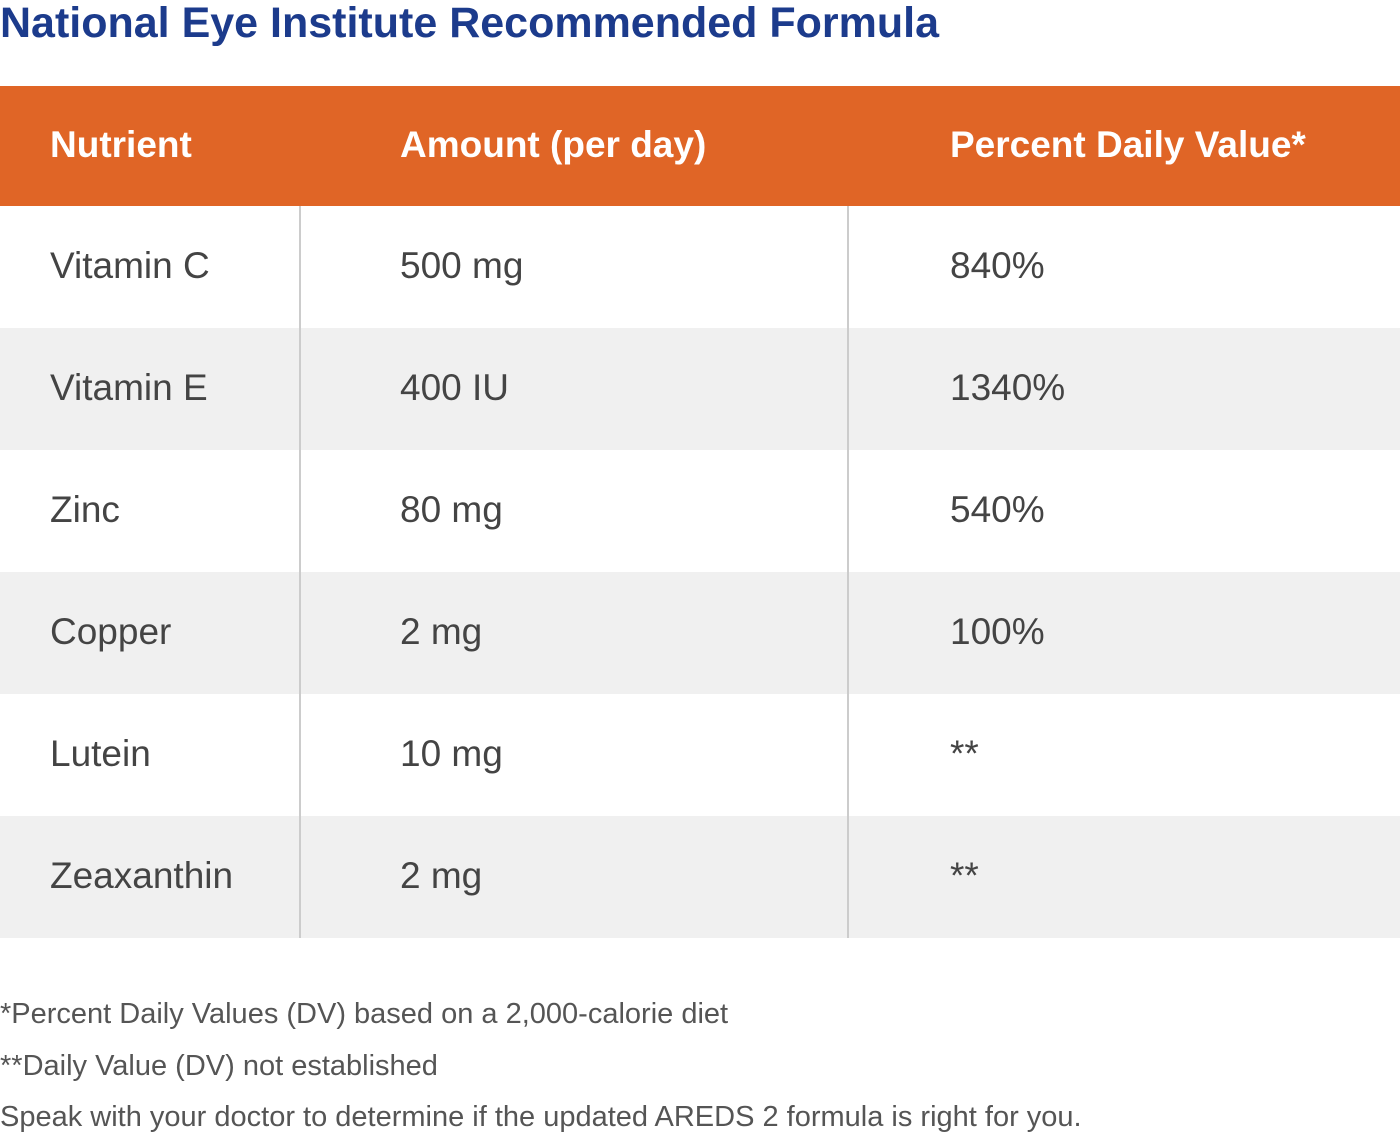 This screenshot has height=1136, width=1400. Describe the element at coordinates (700, 633) in the screenshot. I see `table-row: Copper 2 mg 100%` at that location.